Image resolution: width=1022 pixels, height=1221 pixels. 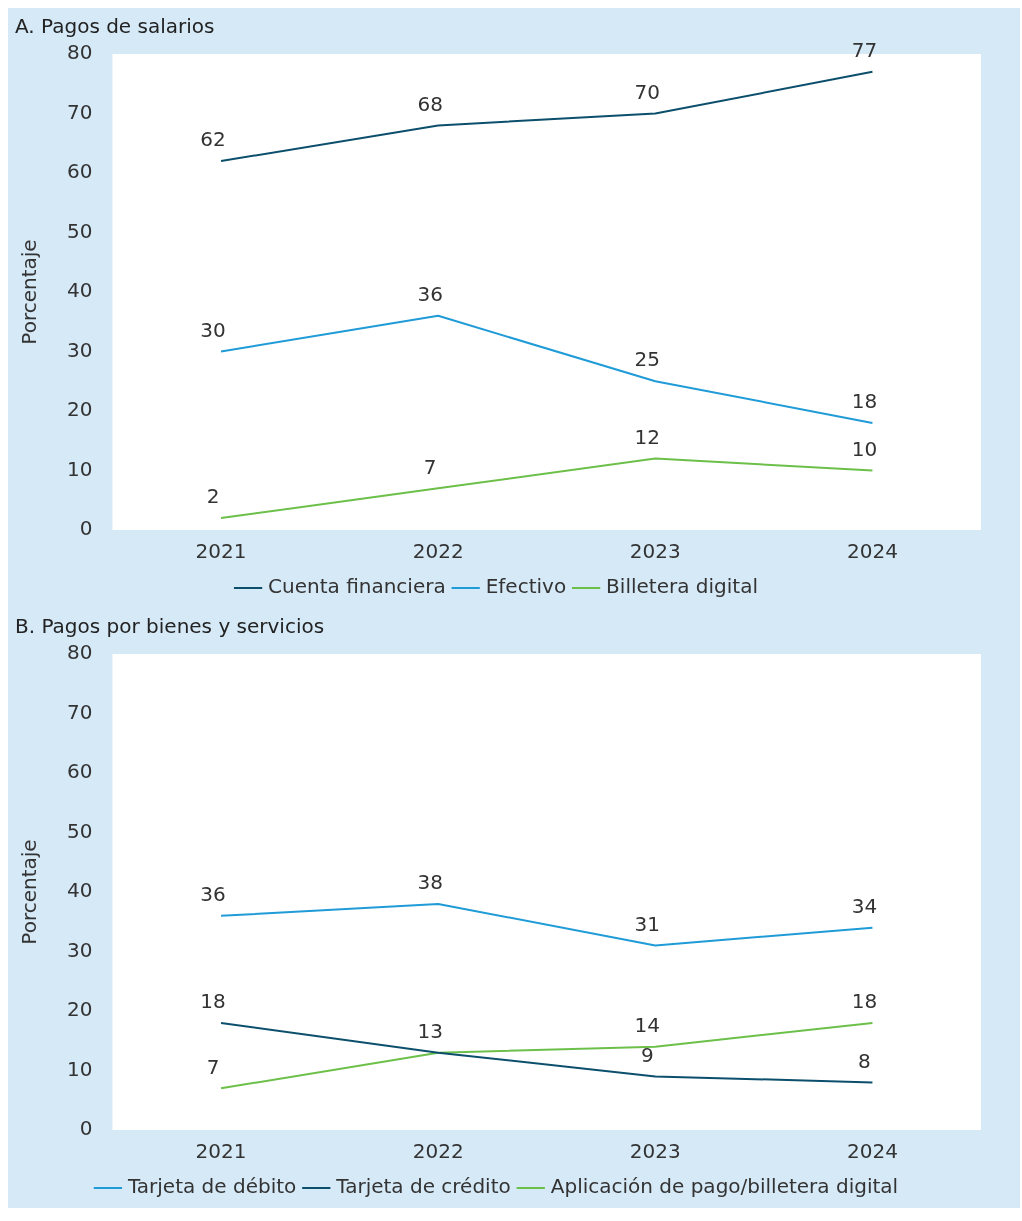 What do you see at coordinates (647, 91) in the screenshot?
I see `data-label: 70` at bounding box center [647, 91].